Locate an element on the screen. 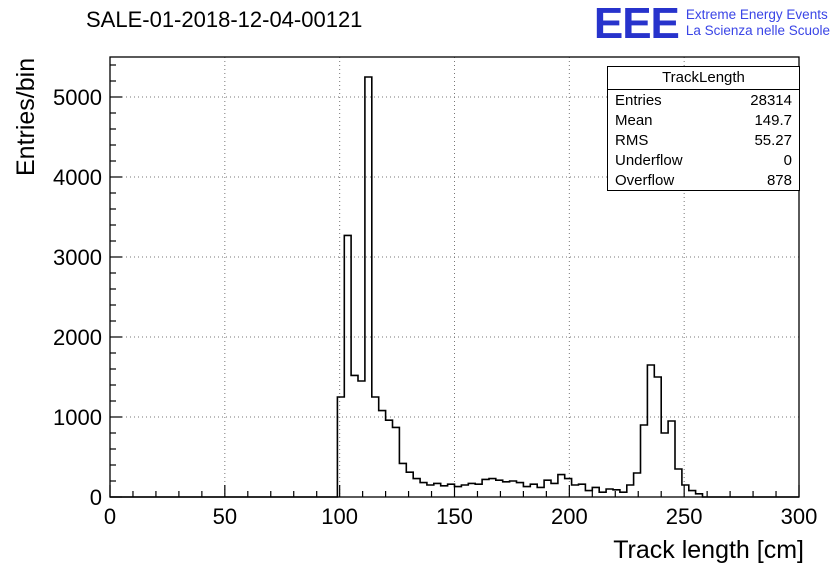 This screenshot has width=836, height=572. stats-row-label: Entries is located at coordinates (638, 100).